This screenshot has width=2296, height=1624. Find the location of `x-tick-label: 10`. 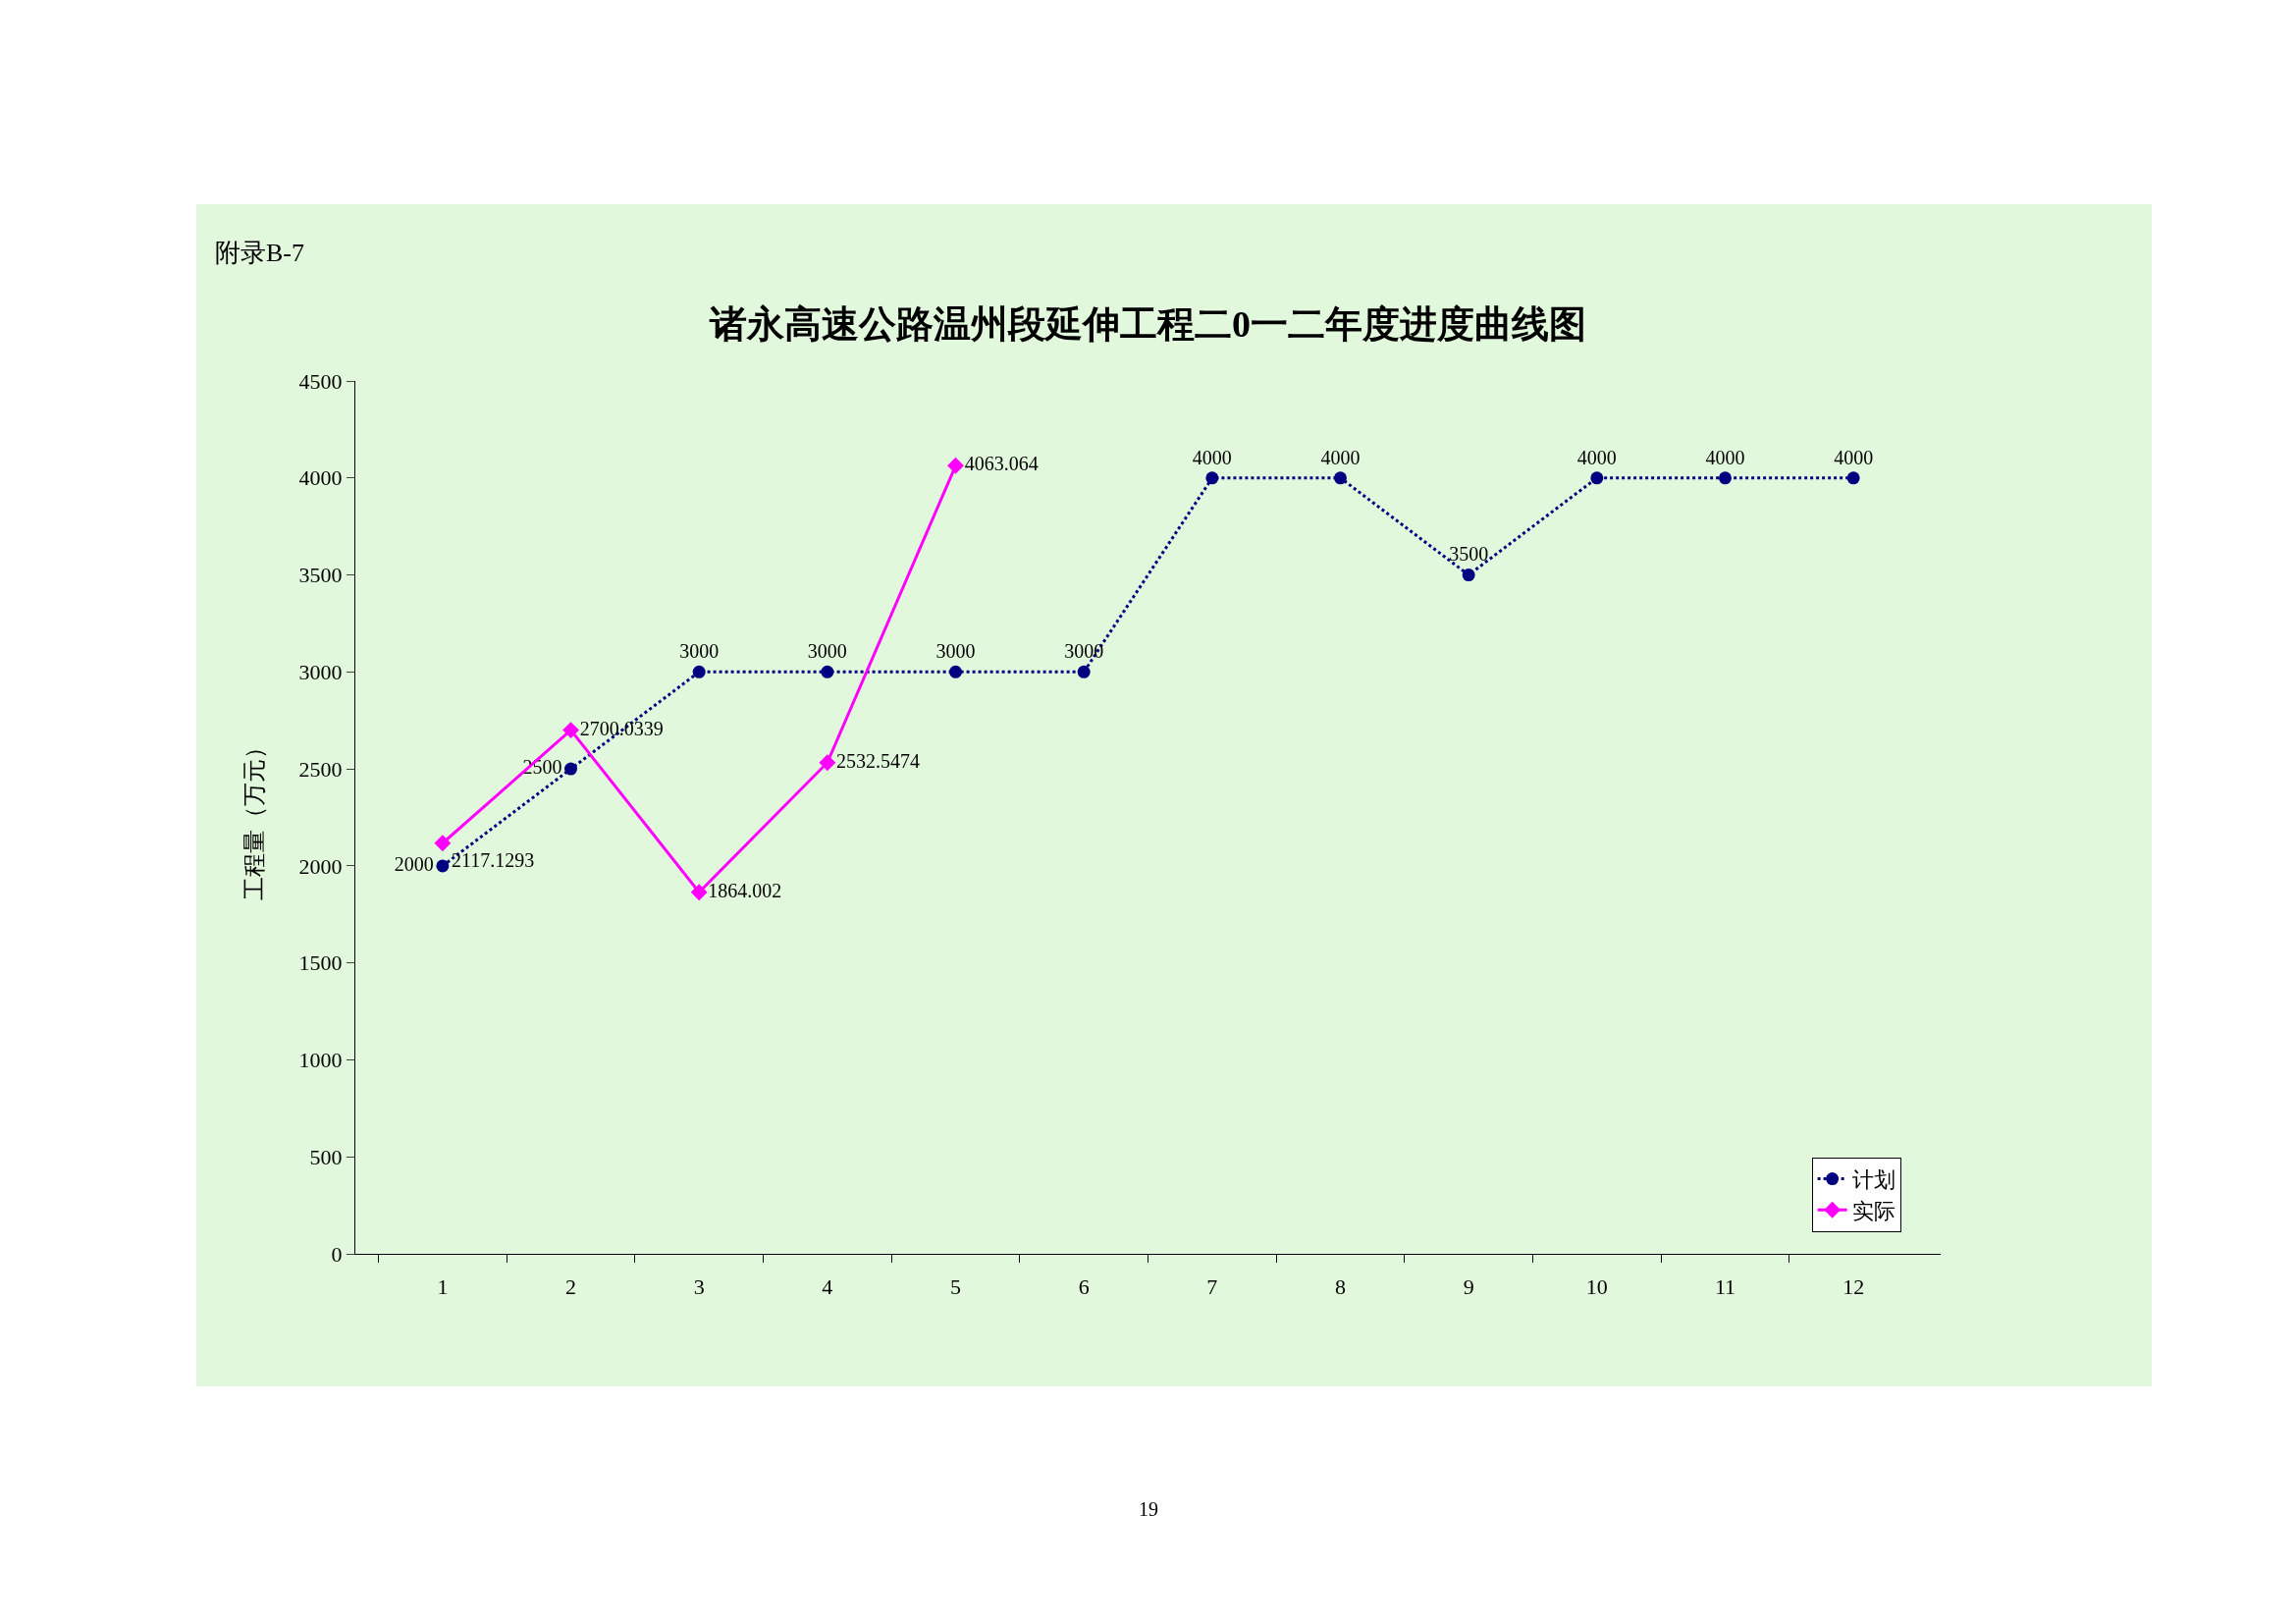

x-tick-label: 10 is located at coordinates (1597, 1287).